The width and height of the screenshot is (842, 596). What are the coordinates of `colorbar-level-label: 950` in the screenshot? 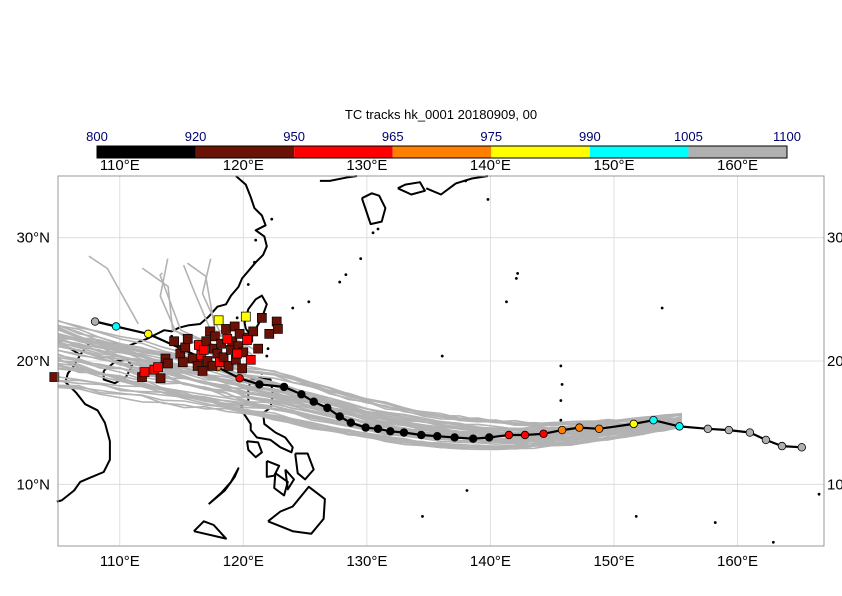 It's located at (294, 136).